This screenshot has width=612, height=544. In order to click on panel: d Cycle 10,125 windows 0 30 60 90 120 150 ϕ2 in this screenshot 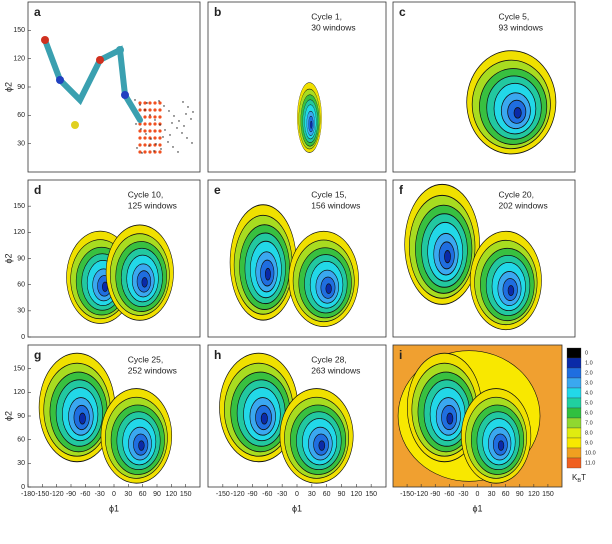, I will do `click(102, 260)`.